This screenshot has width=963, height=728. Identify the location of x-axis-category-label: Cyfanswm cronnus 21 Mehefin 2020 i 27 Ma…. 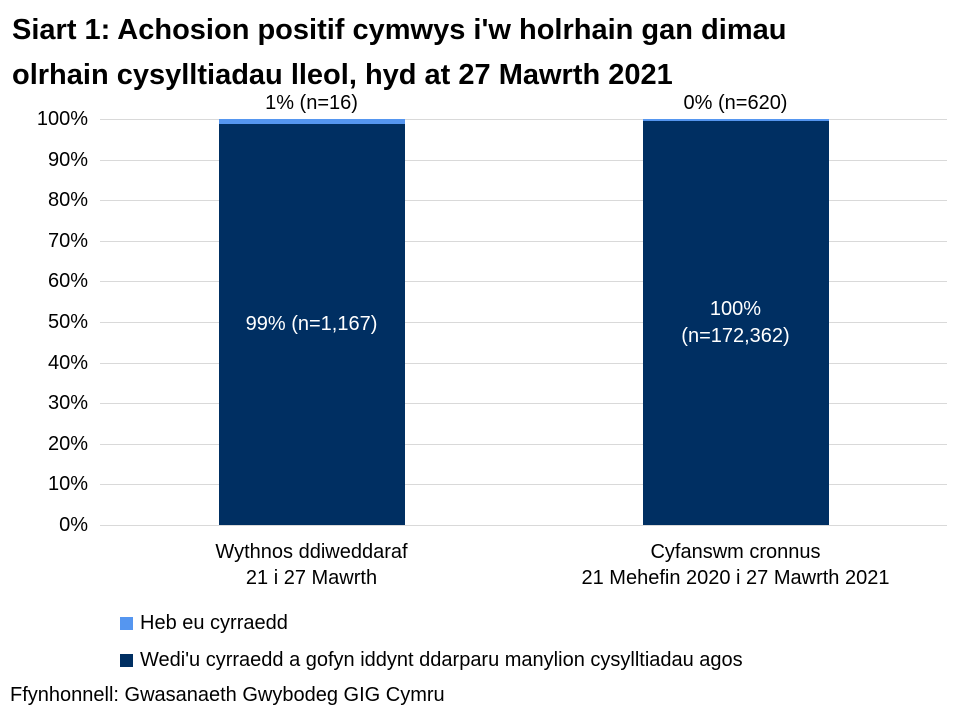
(735, 565).